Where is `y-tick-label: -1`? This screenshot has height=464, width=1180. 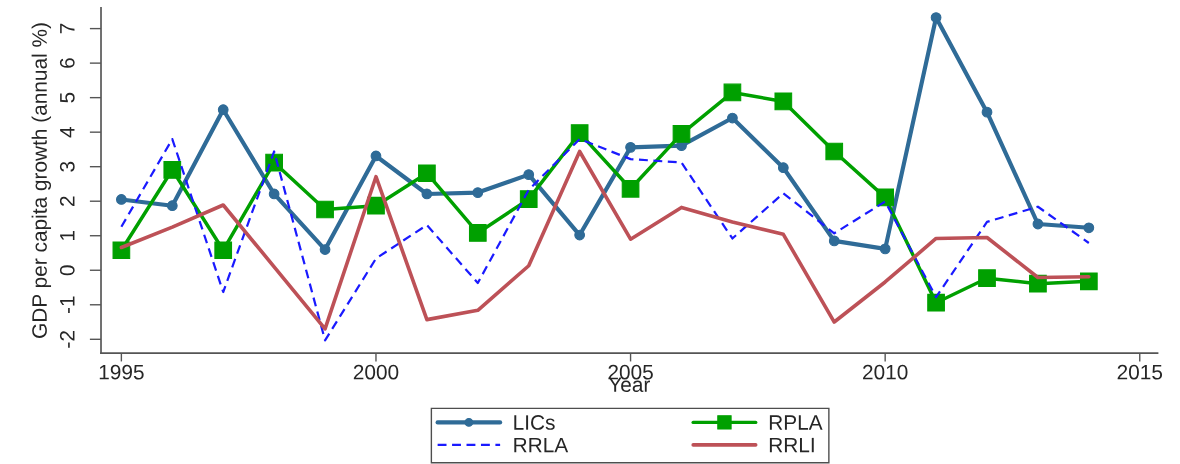
y-tick-label: -1 is located at coordinates (67, 305).